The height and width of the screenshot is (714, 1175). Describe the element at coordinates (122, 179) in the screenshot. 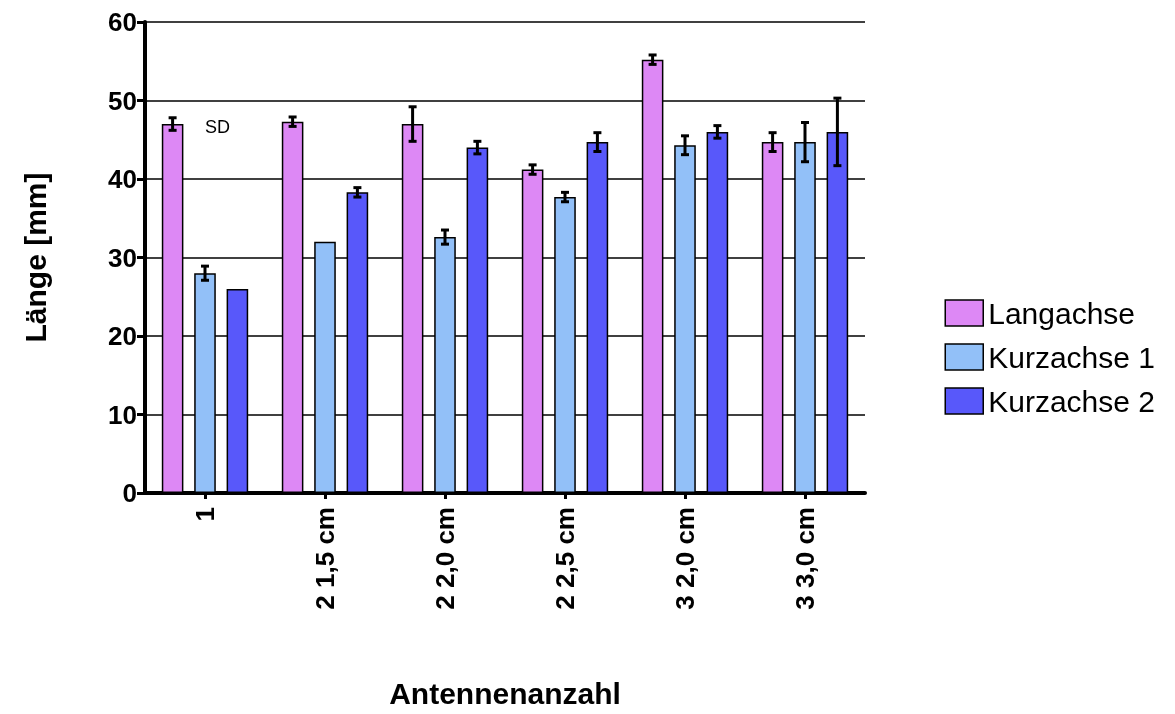

I see `y-tick-label: 40` at that location.